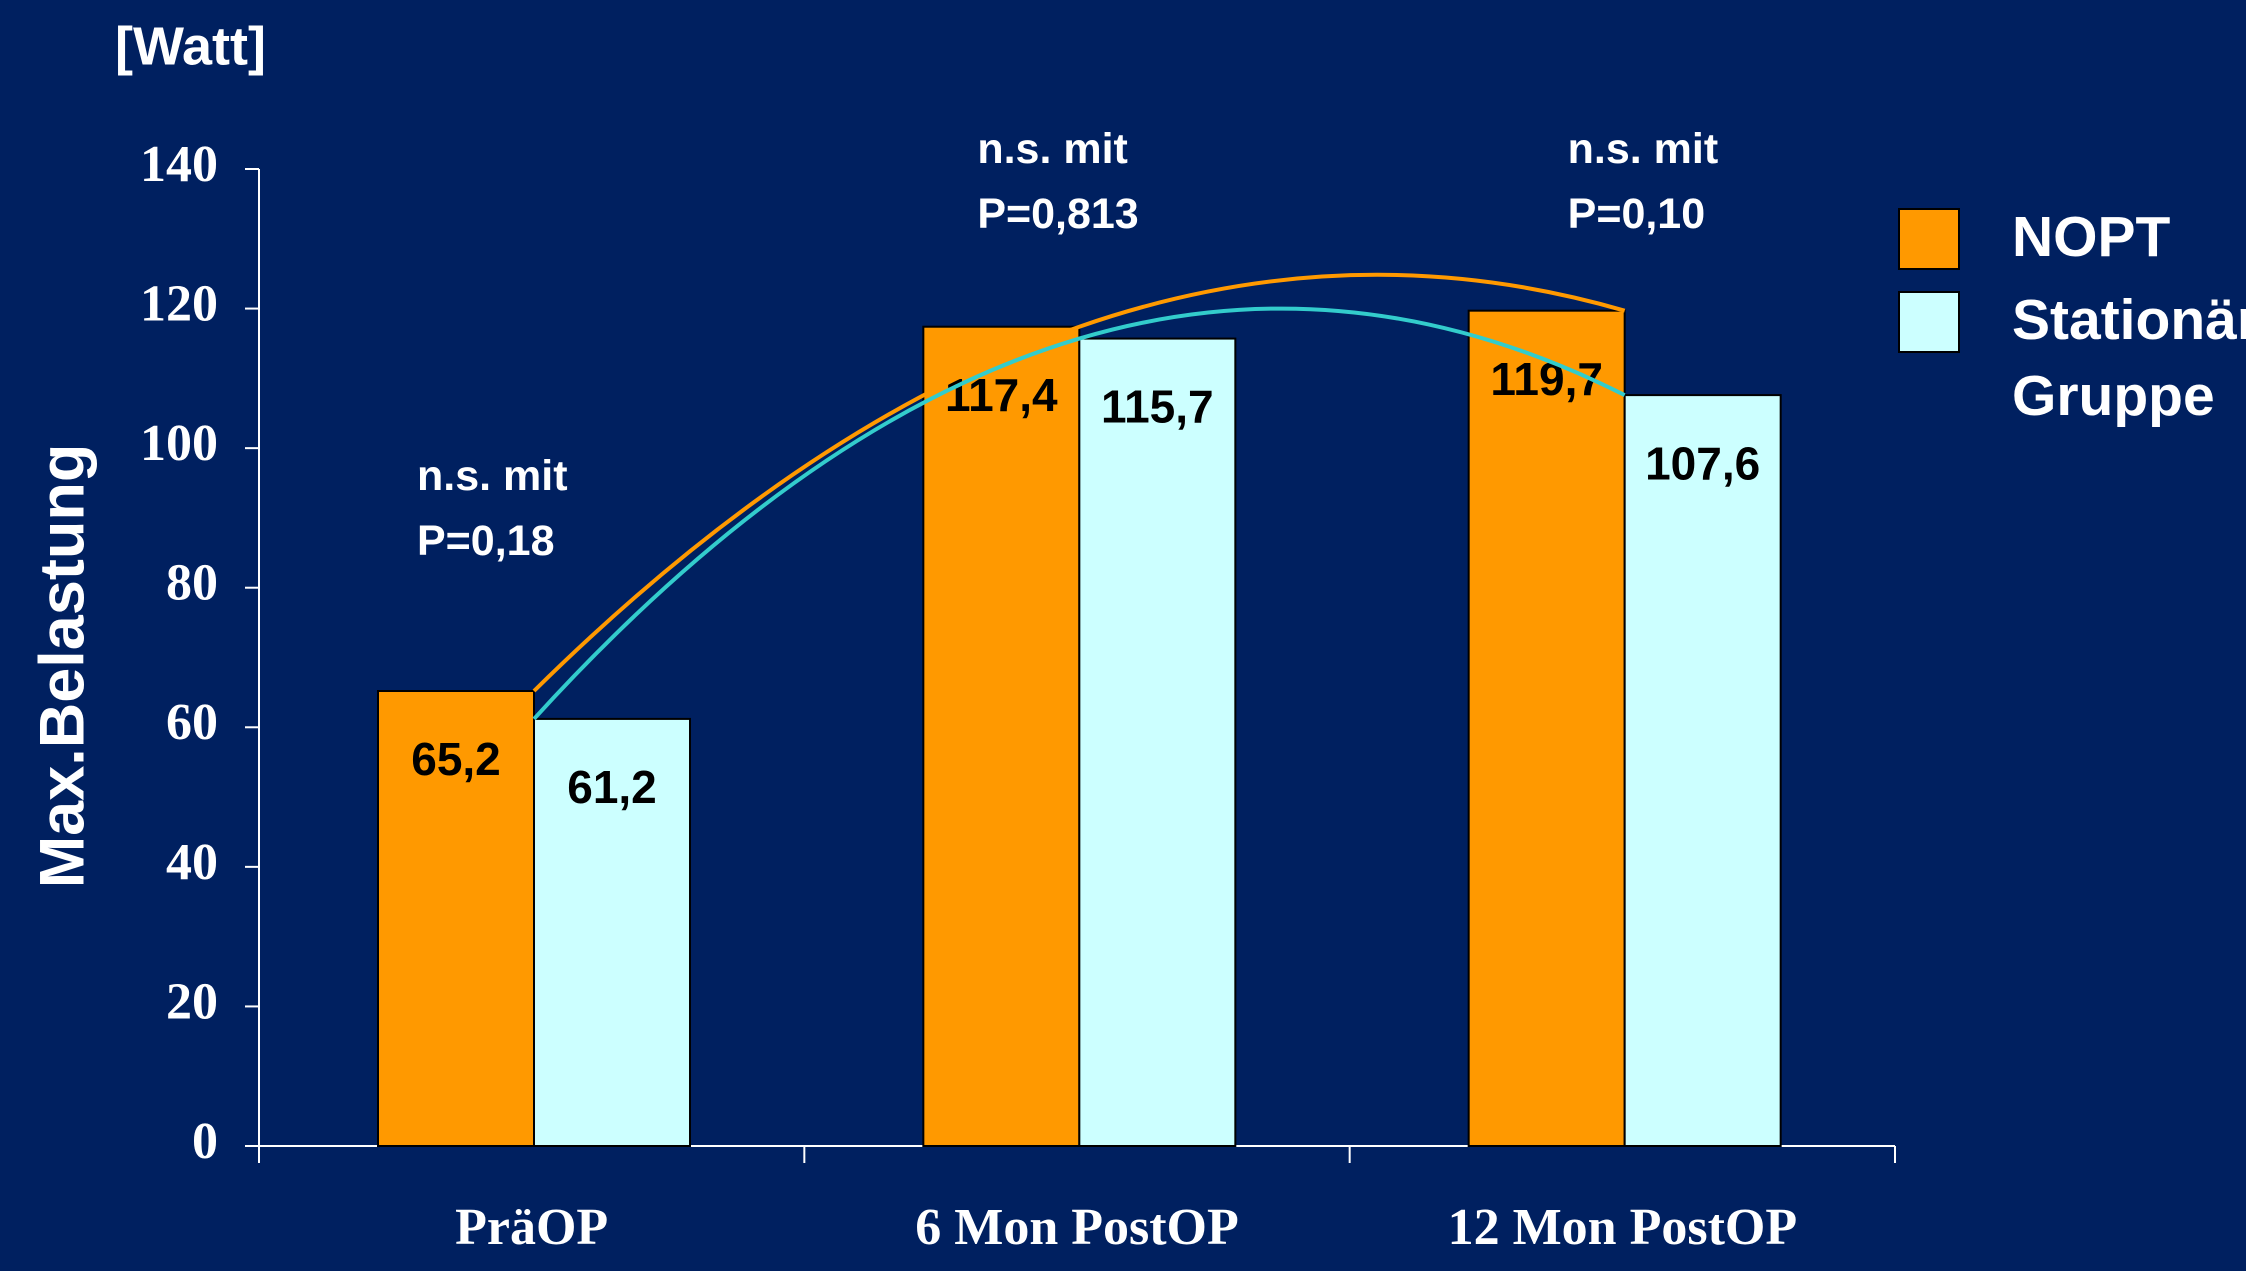  I want to click on value-label: 65,2, so click(456, 759).